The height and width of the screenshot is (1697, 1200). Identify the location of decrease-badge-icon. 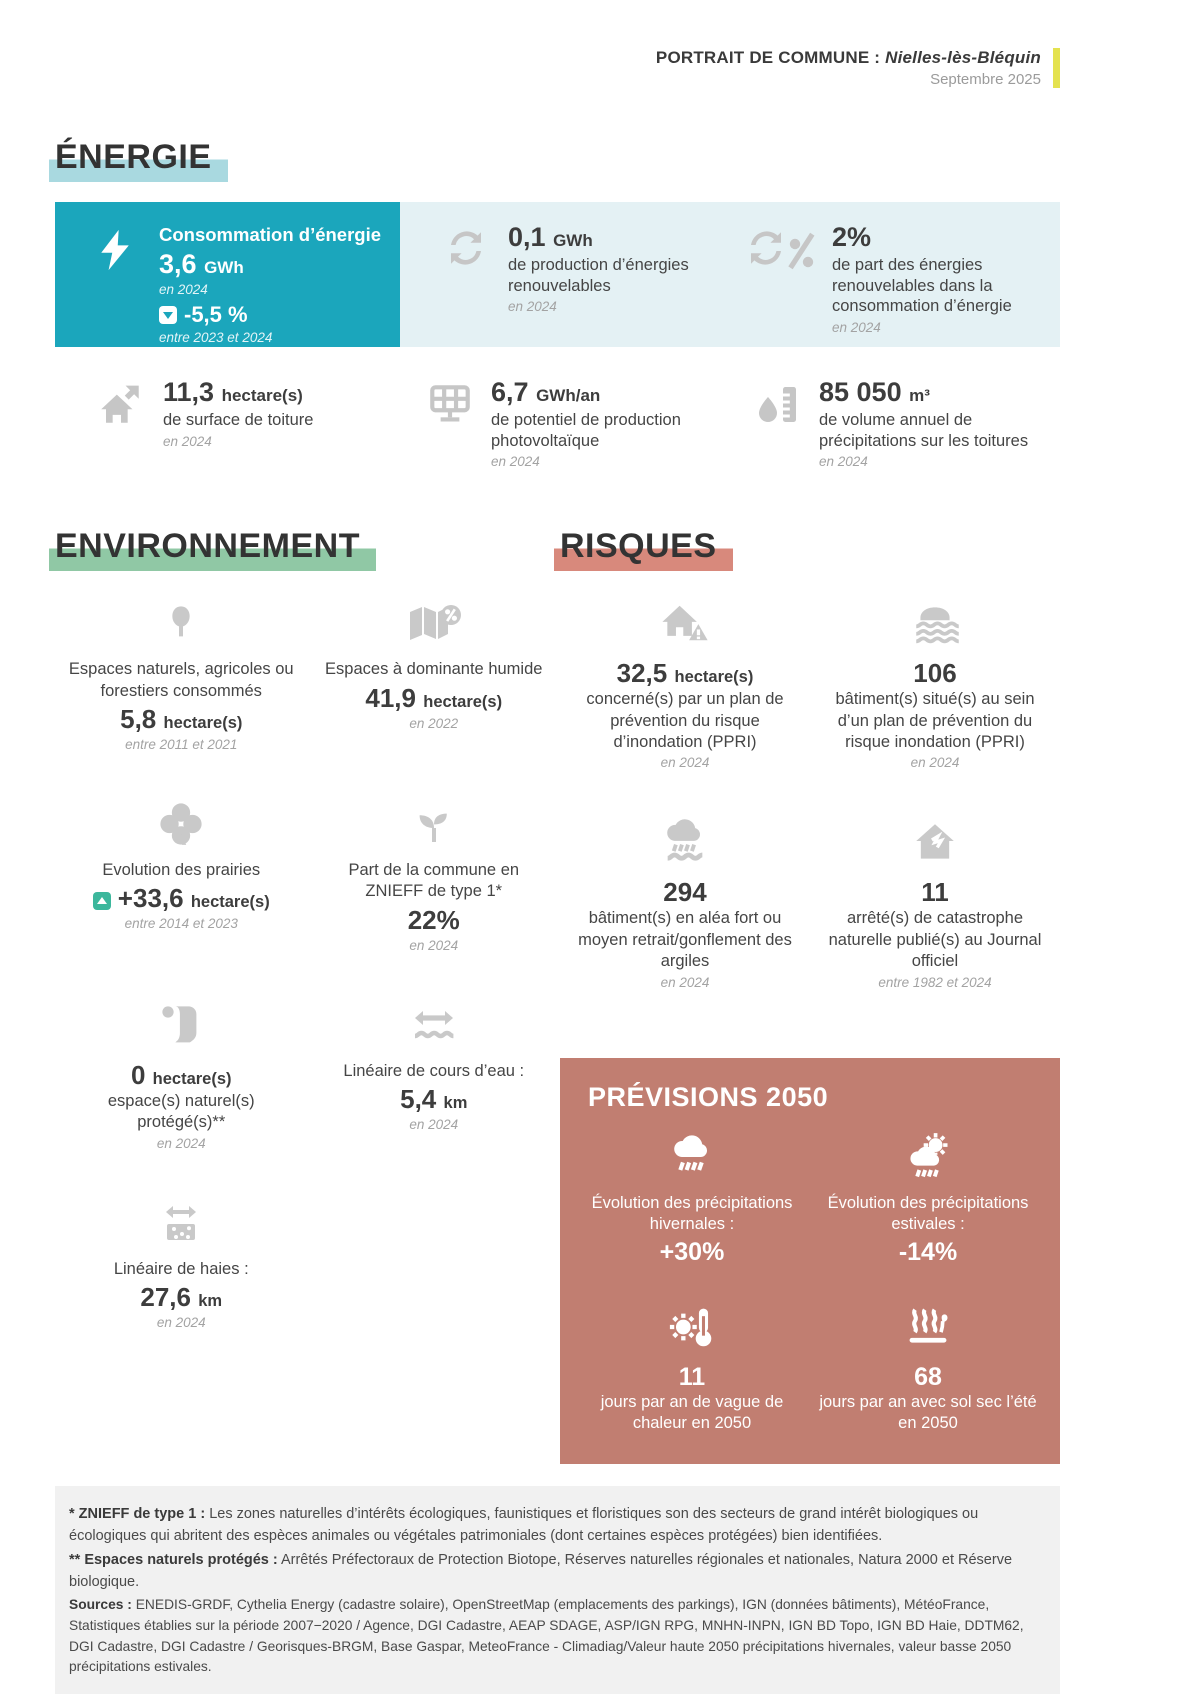
(168, 315).